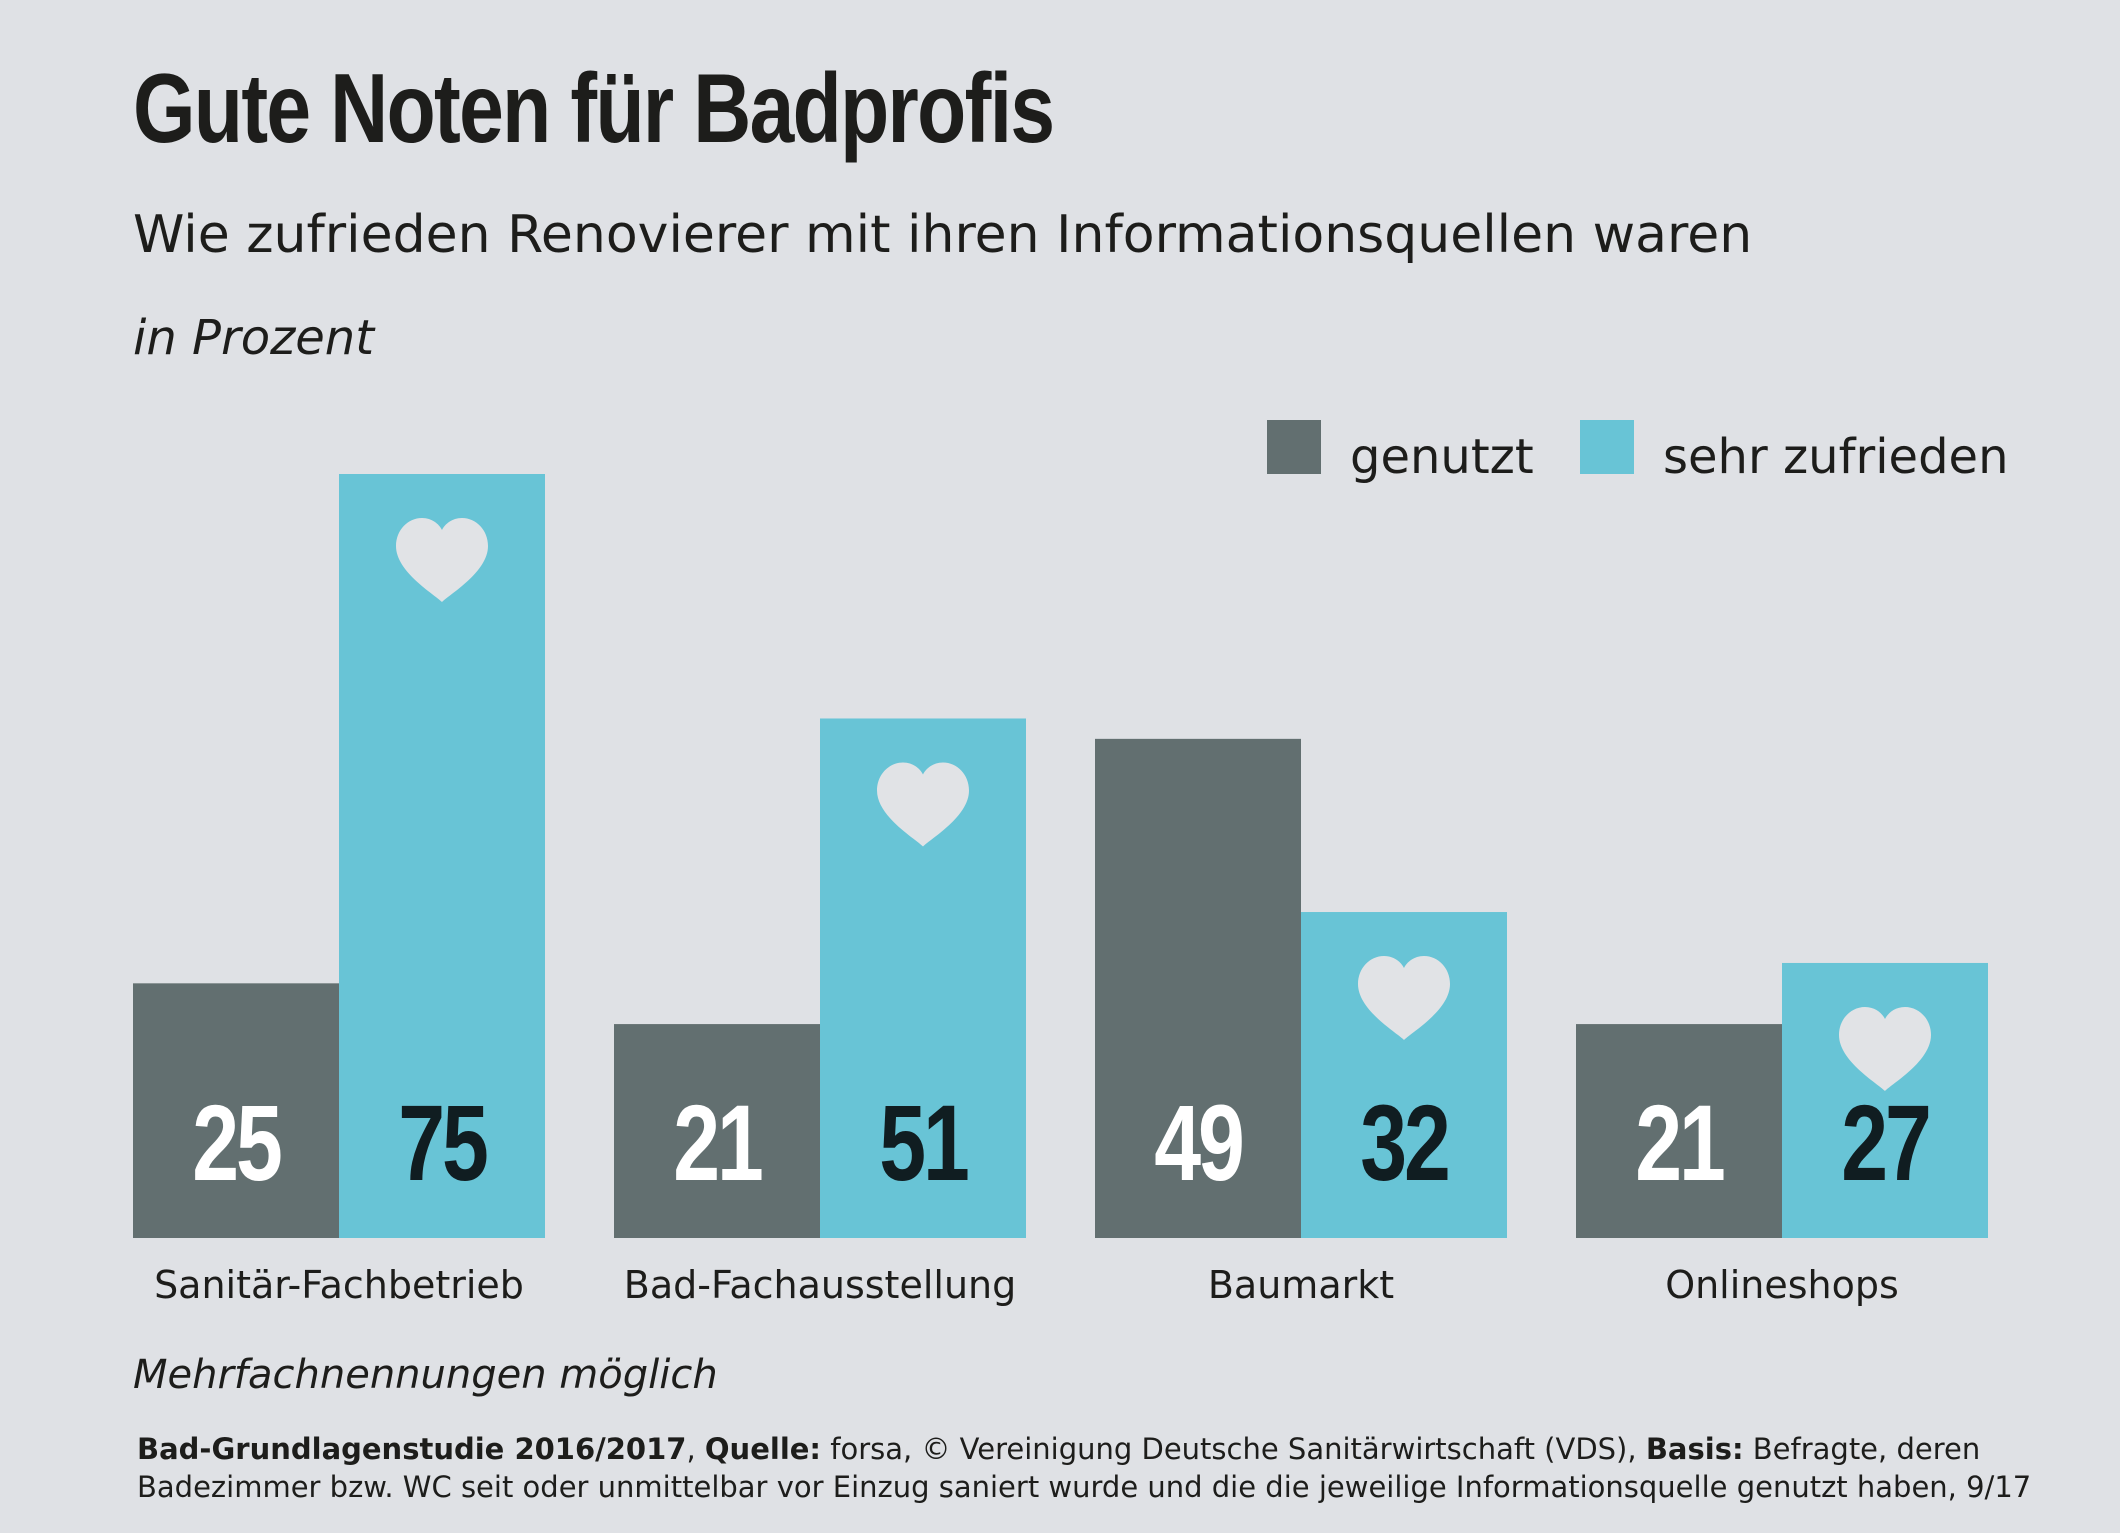 The width and height of the screenshot is (2120, 1533). Describe the element at coordinates (763, 1449) in the screenshot. I see `source-label: Quelle:` at that location.